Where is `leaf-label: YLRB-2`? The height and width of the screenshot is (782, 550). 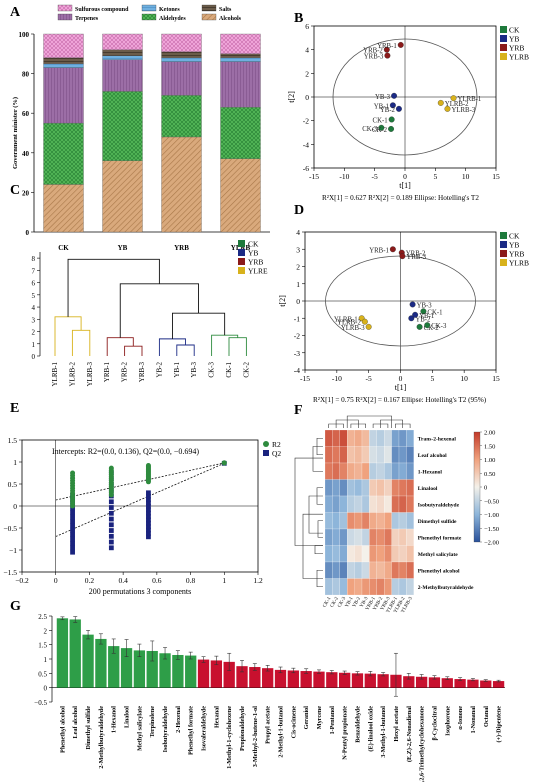
leaf-label: YLRB-2 is located at coordinates (72, 374).